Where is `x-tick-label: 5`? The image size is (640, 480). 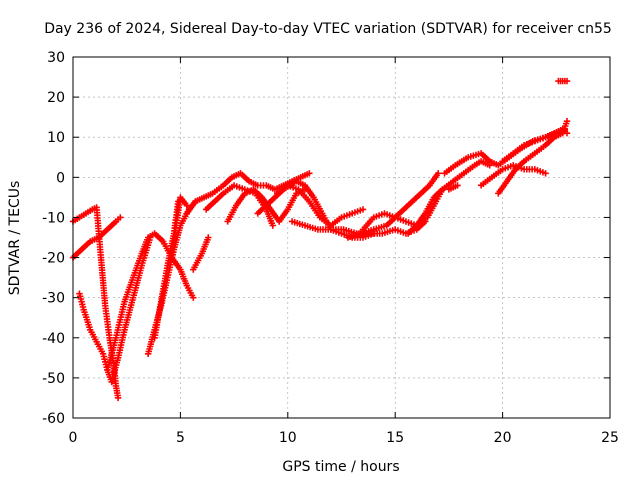 x-tick-label: 5 is located at coordinates (180, 438).